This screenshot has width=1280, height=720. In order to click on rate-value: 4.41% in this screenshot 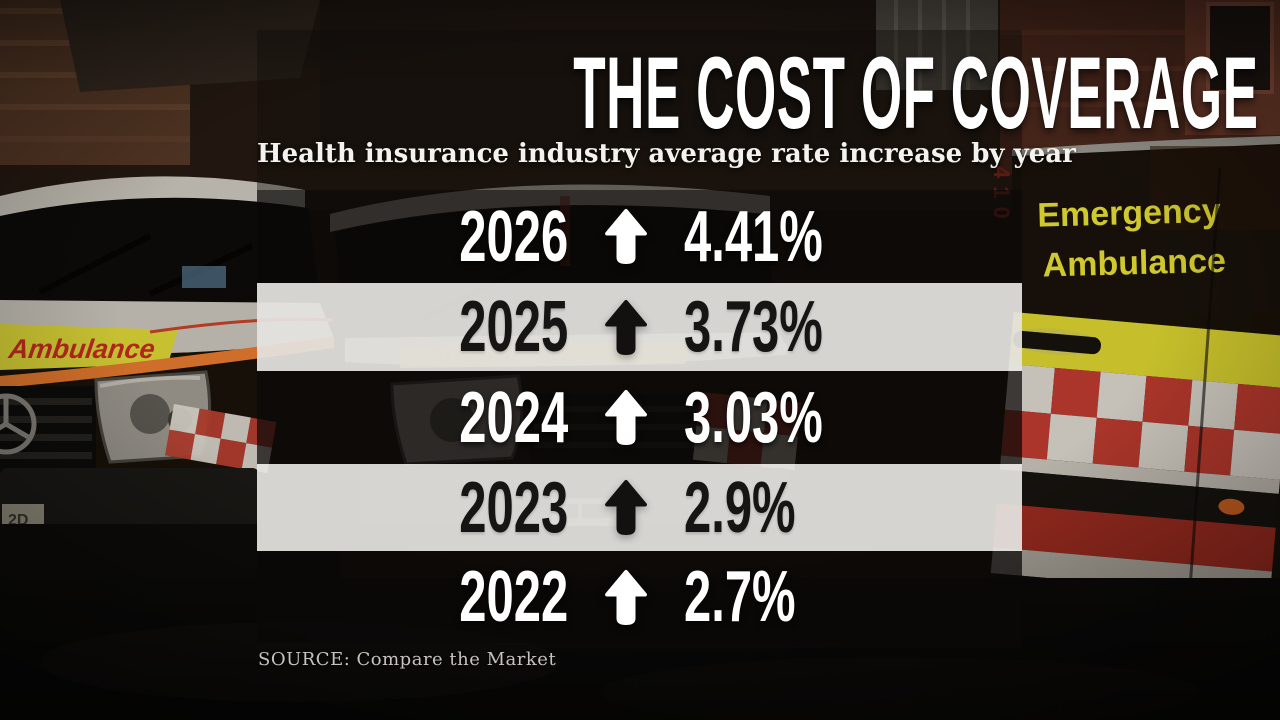, I will do `click(753, 236)`.